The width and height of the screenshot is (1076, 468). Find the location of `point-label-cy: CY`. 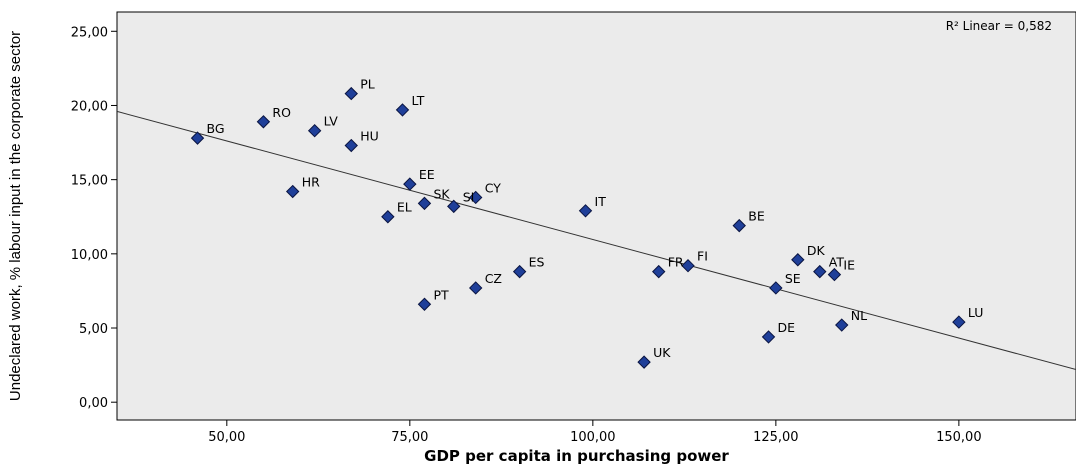

point-label-cy: CY is located at coordinates (493, 187).